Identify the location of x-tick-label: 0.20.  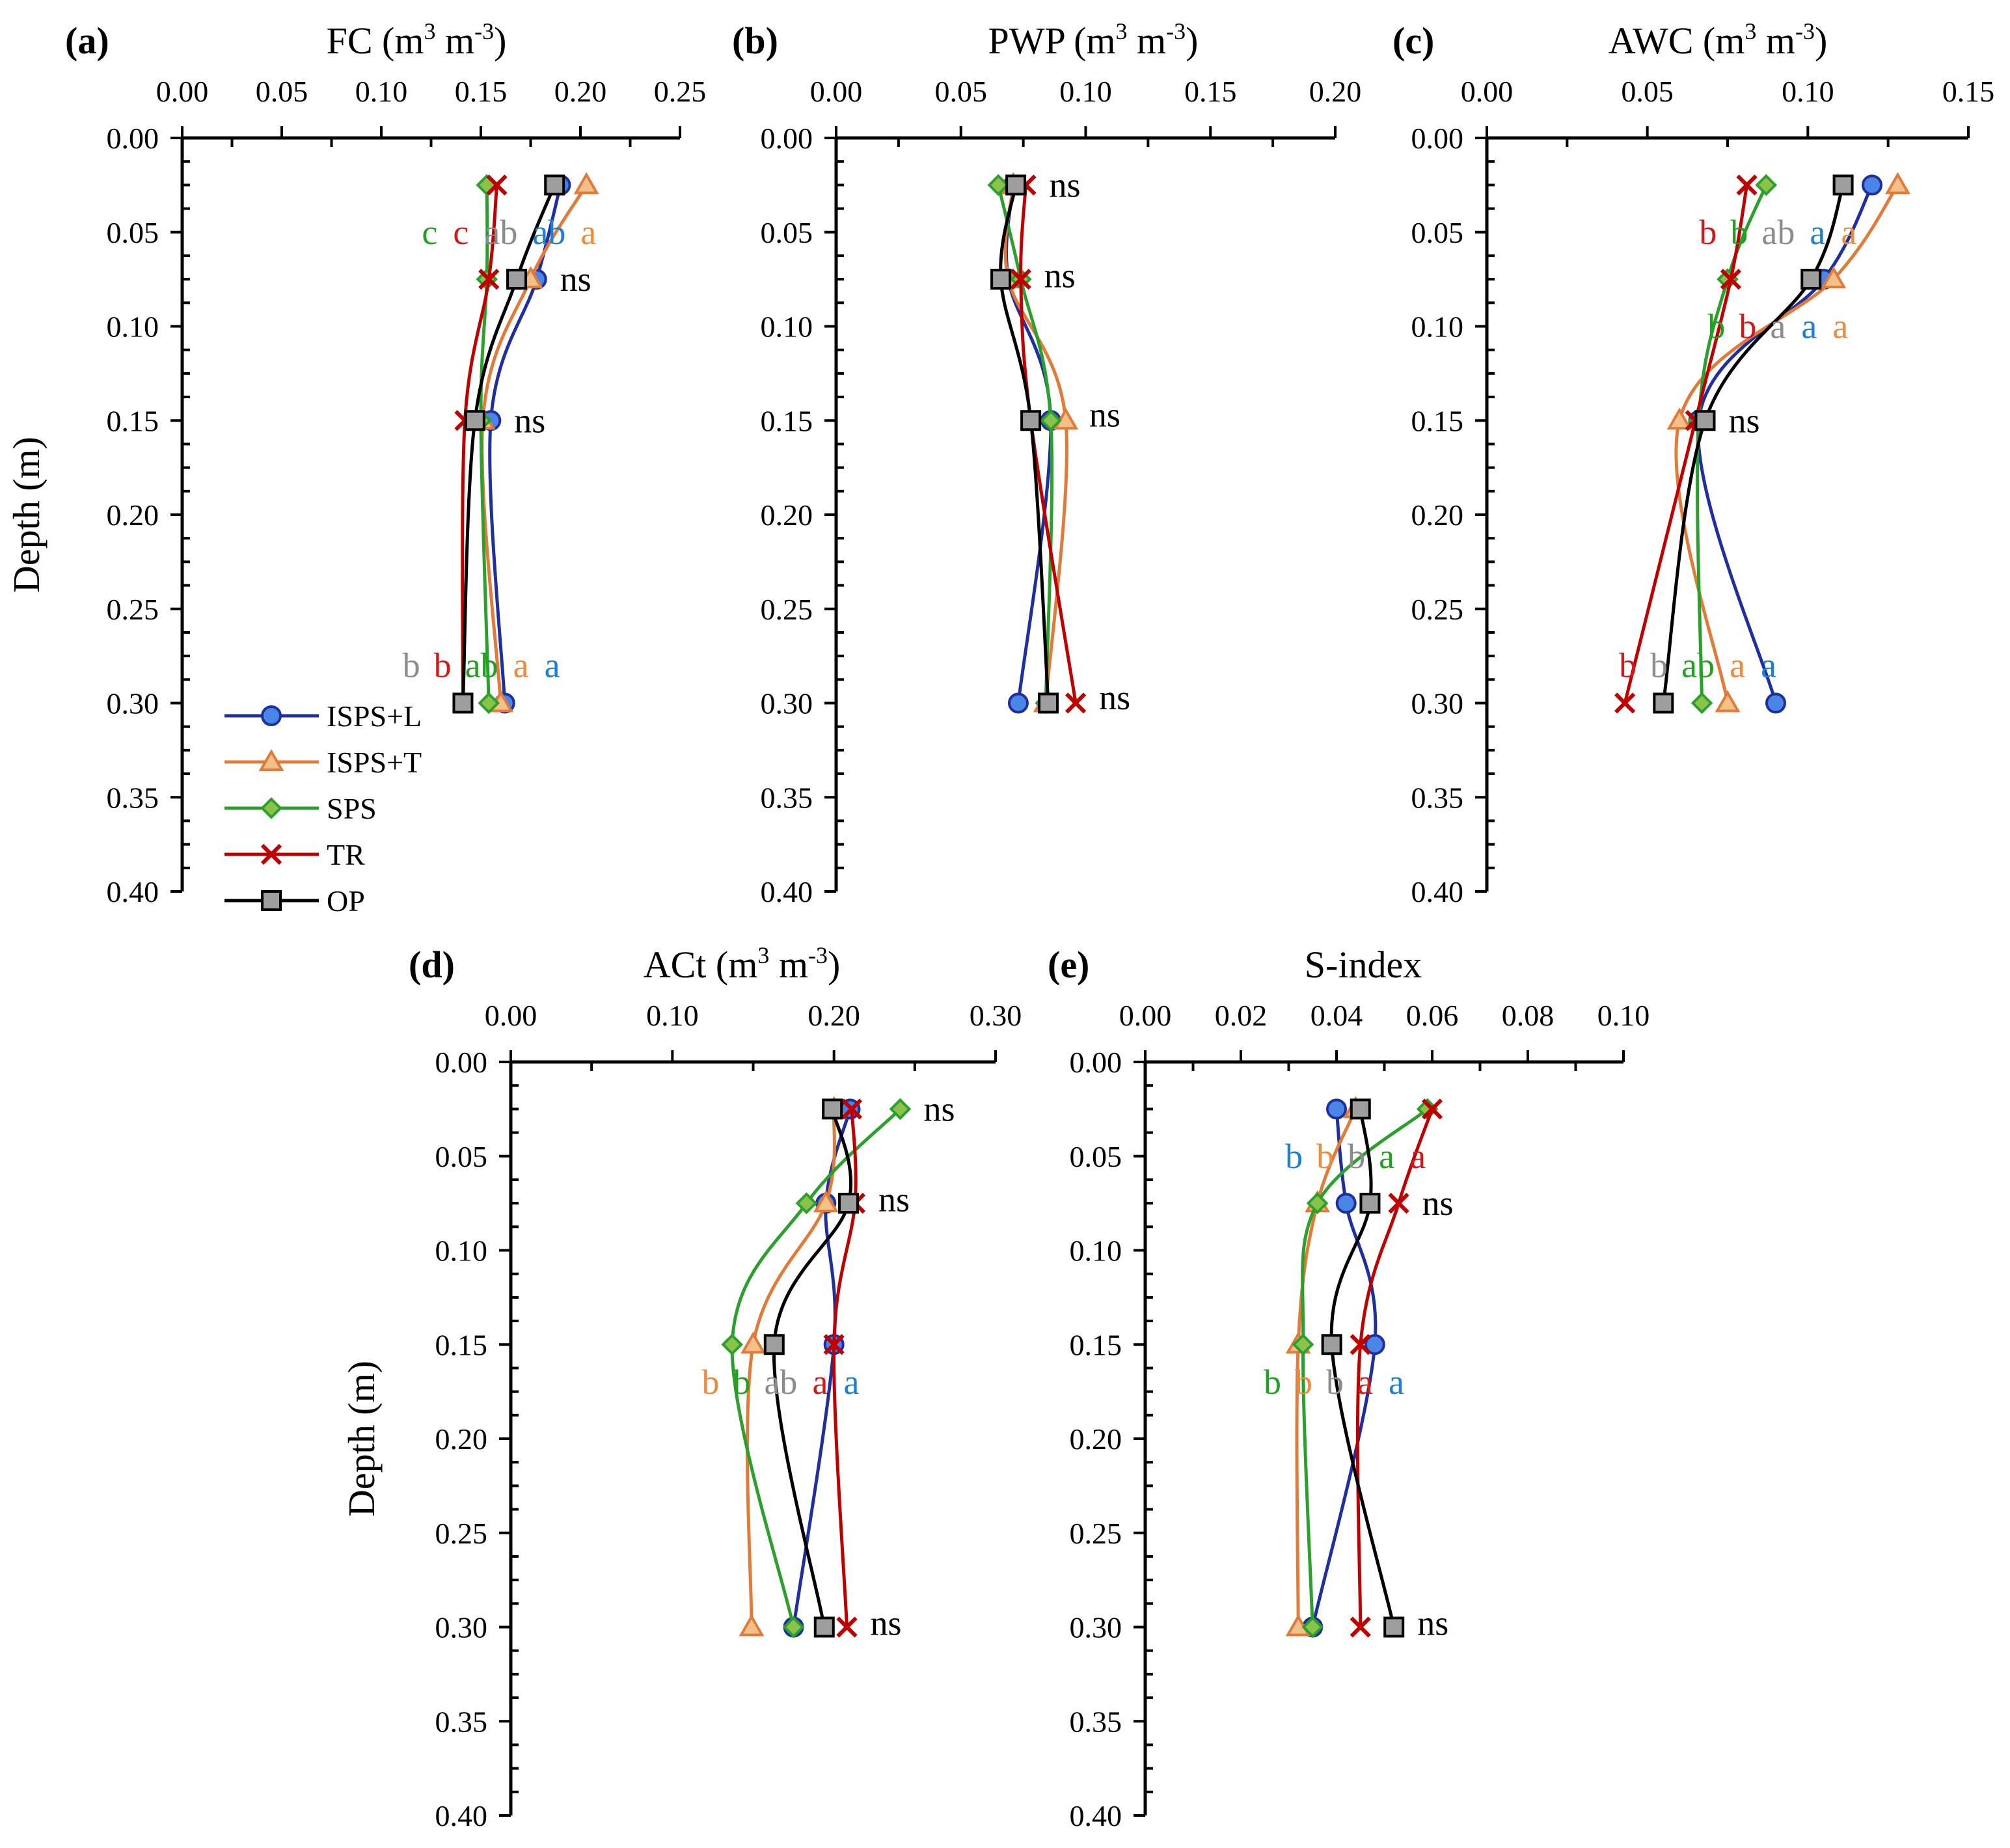
(834, 1016).